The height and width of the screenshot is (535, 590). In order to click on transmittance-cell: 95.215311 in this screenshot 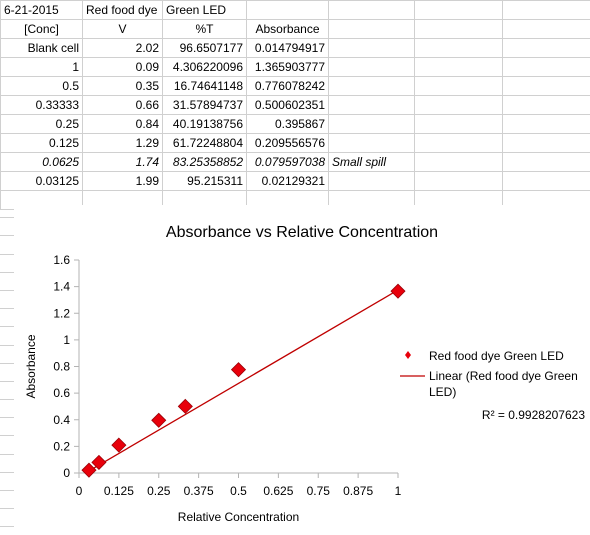, I will do `click(204, 181)`.